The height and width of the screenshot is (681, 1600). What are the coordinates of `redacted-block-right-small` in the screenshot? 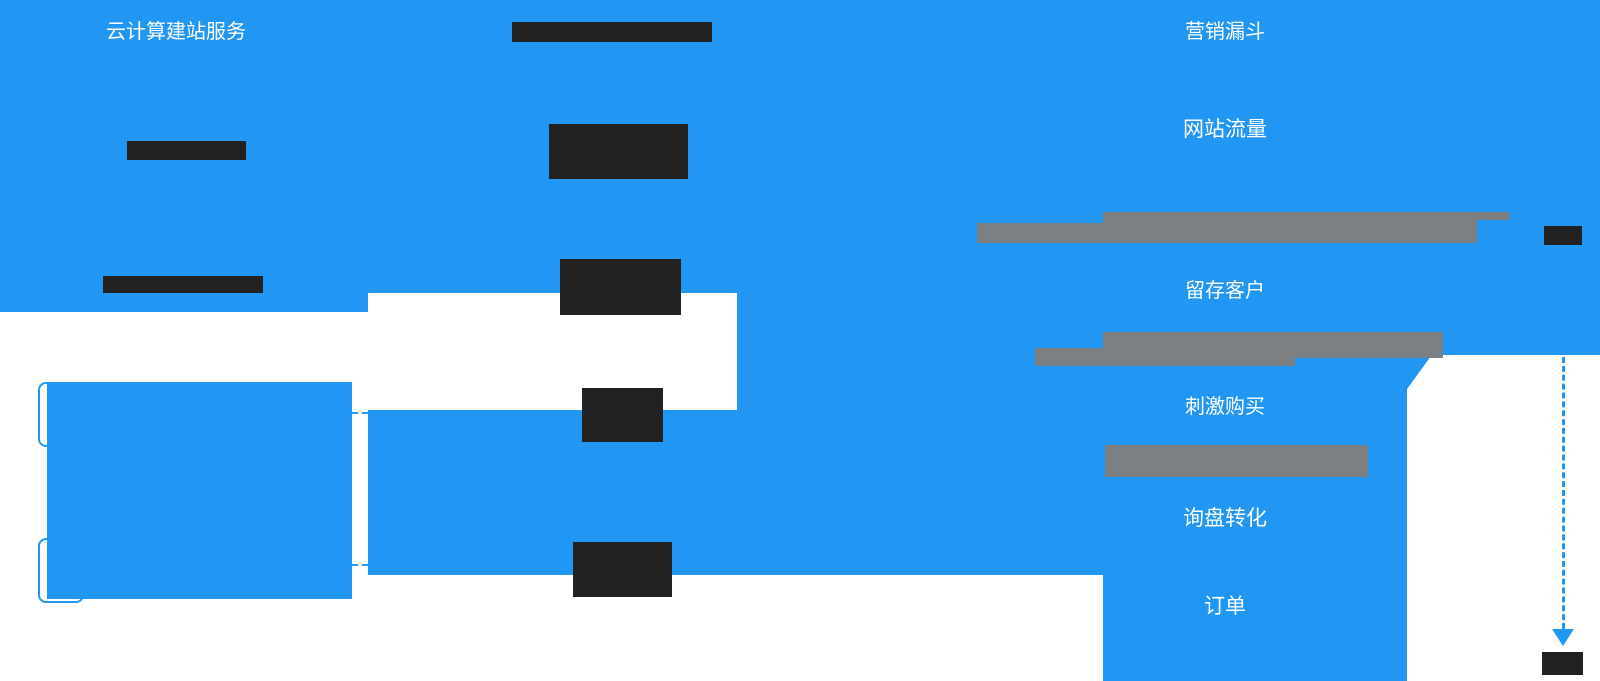 It's located at (1563, 235).